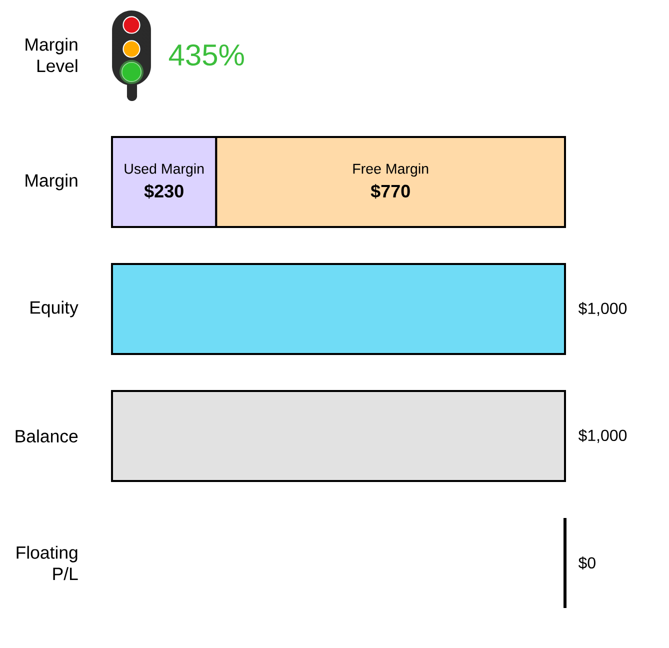  Describe the element at coordinates (47, 435) in the screenshot. I see `y-tick-label: Balance` at that location.